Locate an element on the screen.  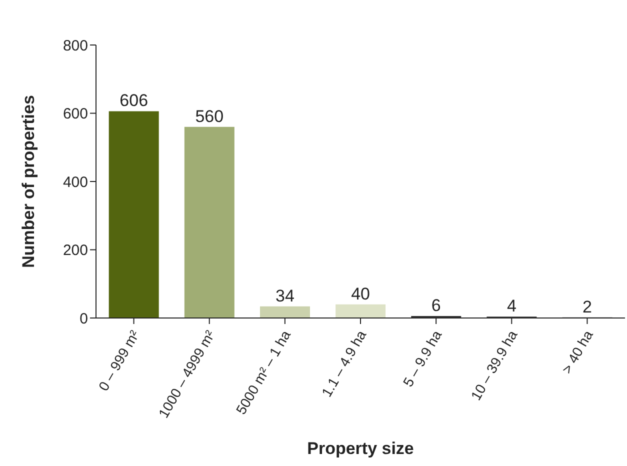
x-axis-title: Property size is located at coordinates (360, 448).